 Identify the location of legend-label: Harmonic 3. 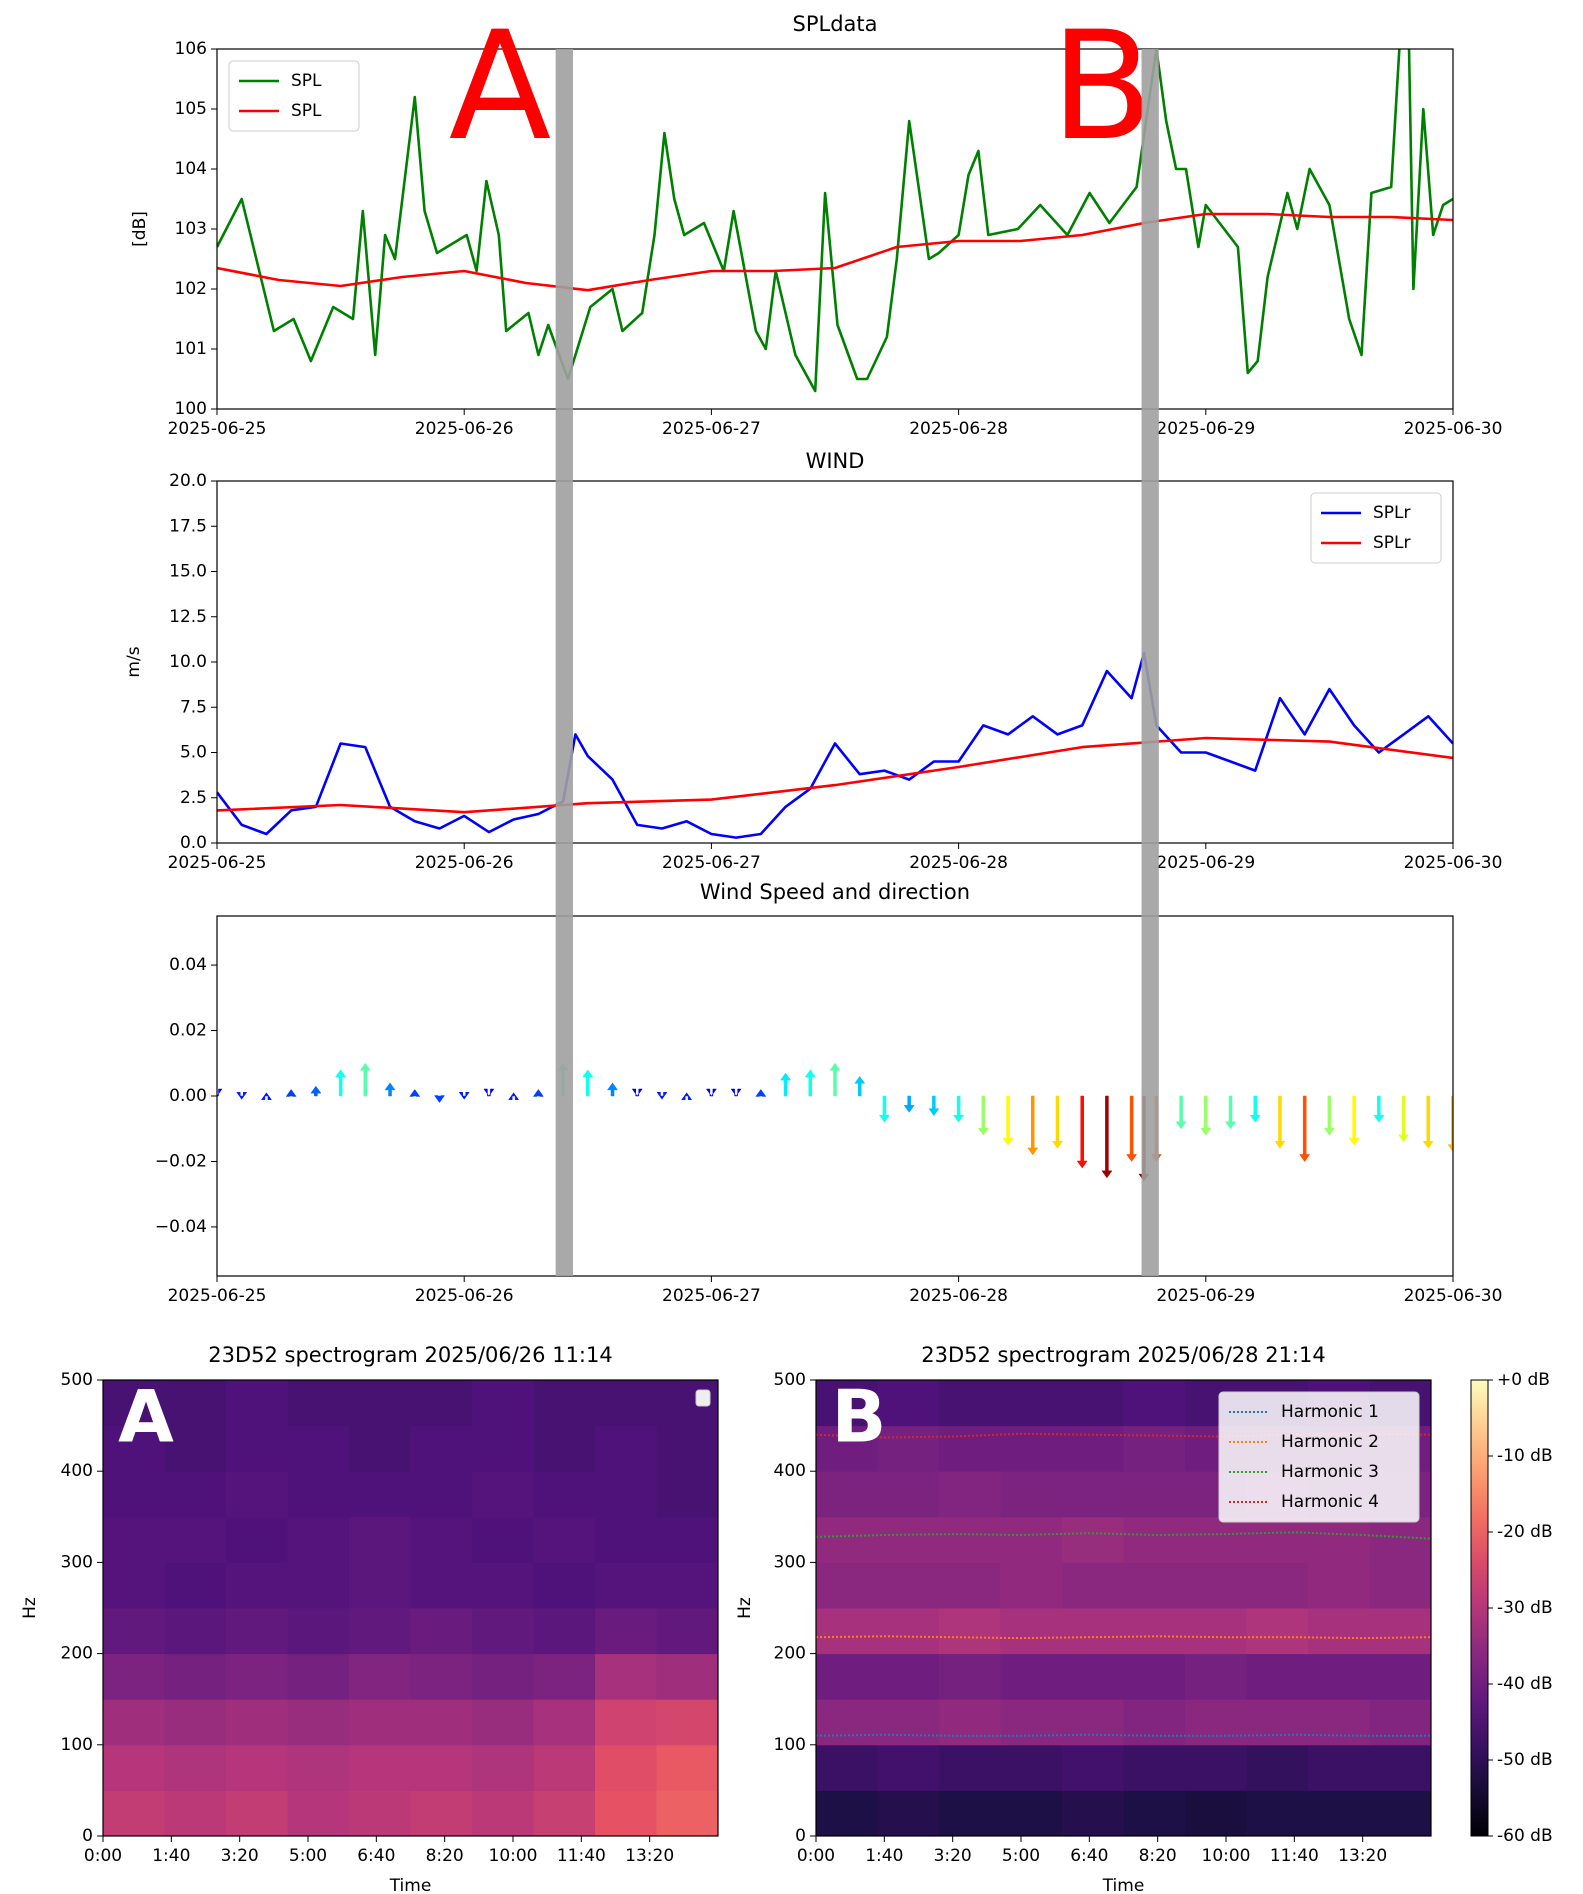
(1330, 1472).